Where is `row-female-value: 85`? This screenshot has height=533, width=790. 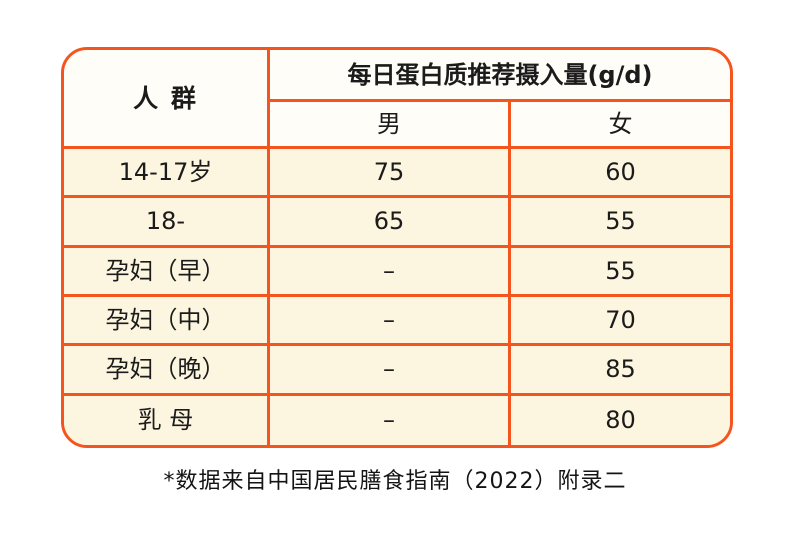 row-female-value: 85 is located at coordinates (620, 371).